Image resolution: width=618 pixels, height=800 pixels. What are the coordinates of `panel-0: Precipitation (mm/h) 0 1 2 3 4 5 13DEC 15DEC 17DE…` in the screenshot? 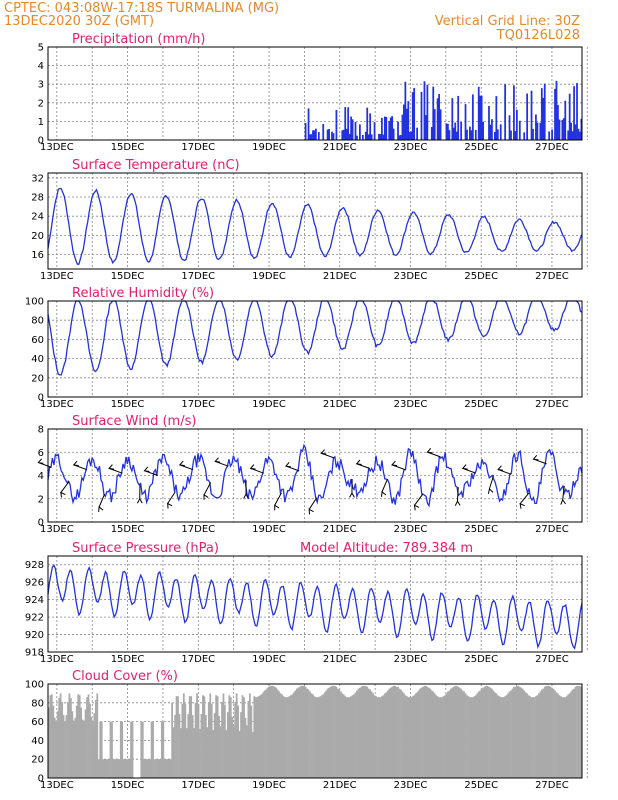 It's located at (313, 92).